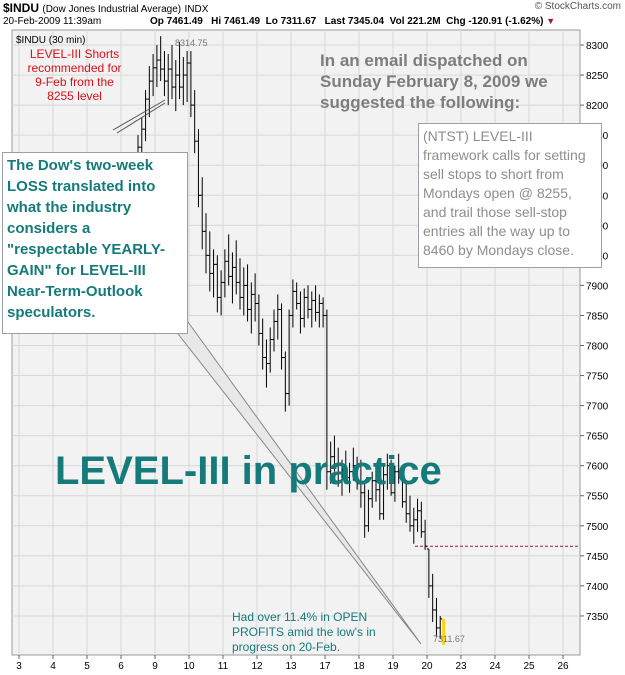 The width and height of the screenshot is (625, 675). I want to click on x-tick-label: 20, so click(427, 666).